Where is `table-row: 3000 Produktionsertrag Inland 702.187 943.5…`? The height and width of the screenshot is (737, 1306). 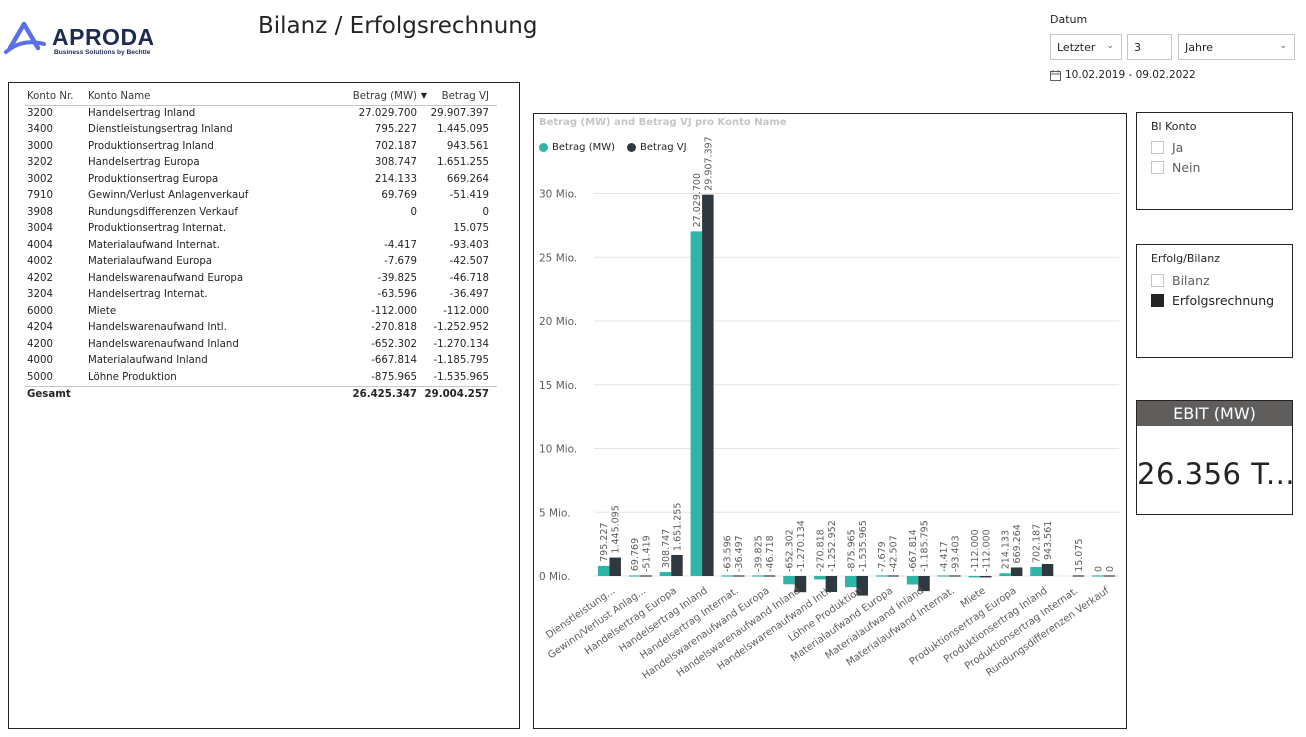 table-row: 3000 Produktionsertrag Inland 702.187 943.5… is located at coordinates (261, 147).